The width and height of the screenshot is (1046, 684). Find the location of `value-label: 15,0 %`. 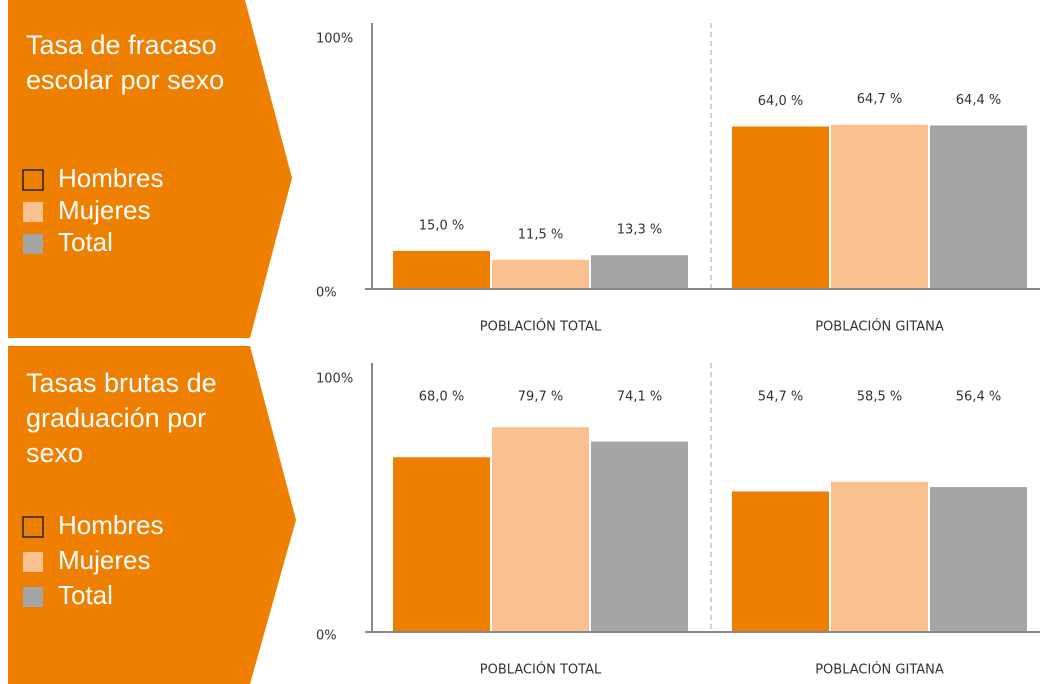

value-label: 15,0 % is located at coordinates (441, 225).